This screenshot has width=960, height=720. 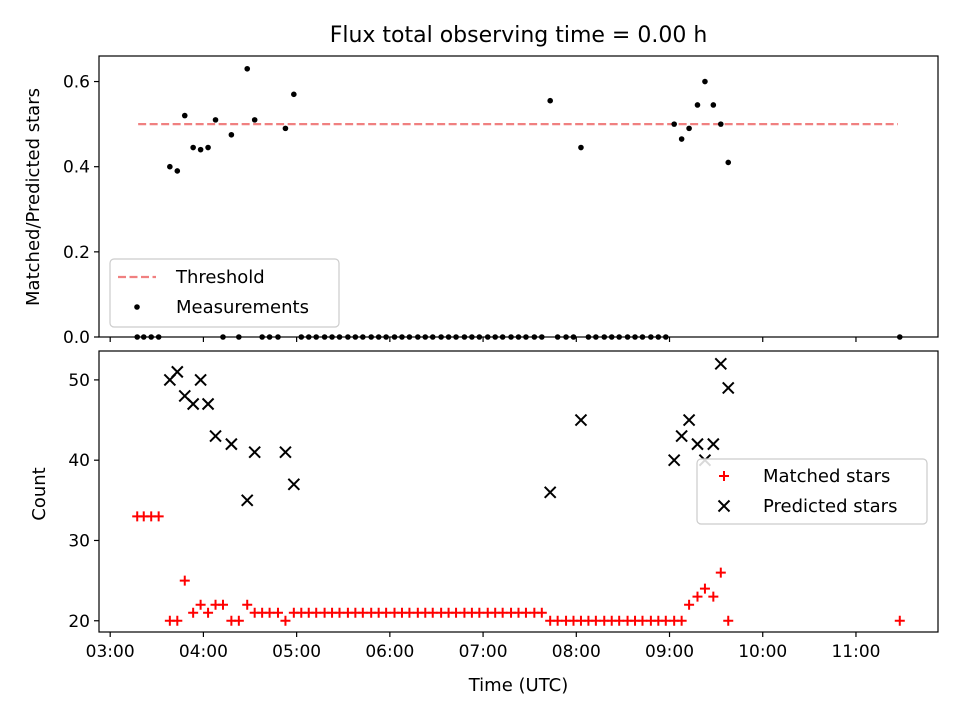 I want to click on flux-ratio-legend: Threshold Measurements, so click(x=224, y=293).